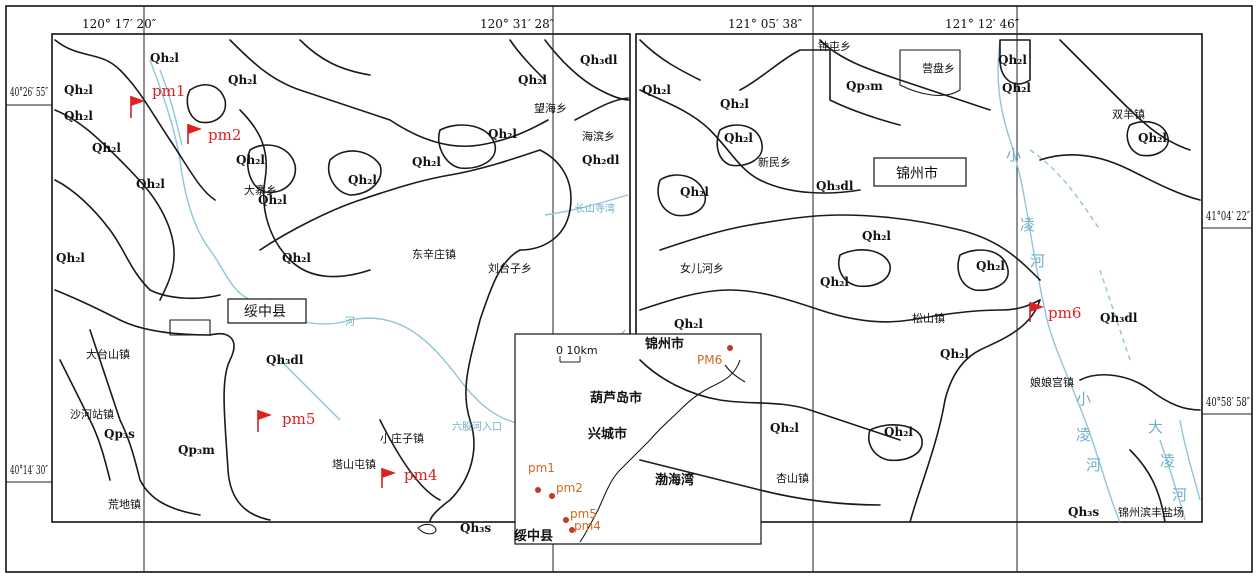 The image size is (1260, 581). I want to click on inset-sample: pm2, so click(569, 488).